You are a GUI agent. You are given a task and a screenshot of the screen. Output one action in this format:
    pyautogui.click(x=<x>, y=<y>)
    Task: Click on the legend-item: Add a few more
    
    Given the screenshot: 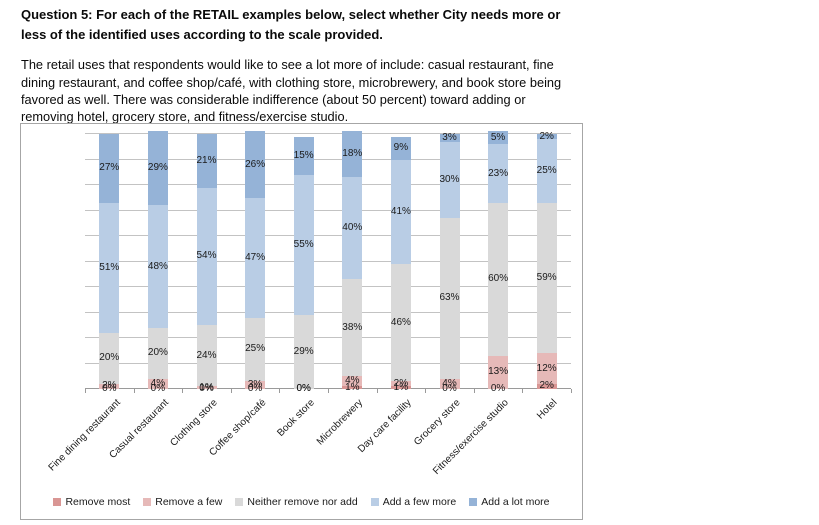 What is the action you would take?
    pyautogui.click(x=413, y=502)
    